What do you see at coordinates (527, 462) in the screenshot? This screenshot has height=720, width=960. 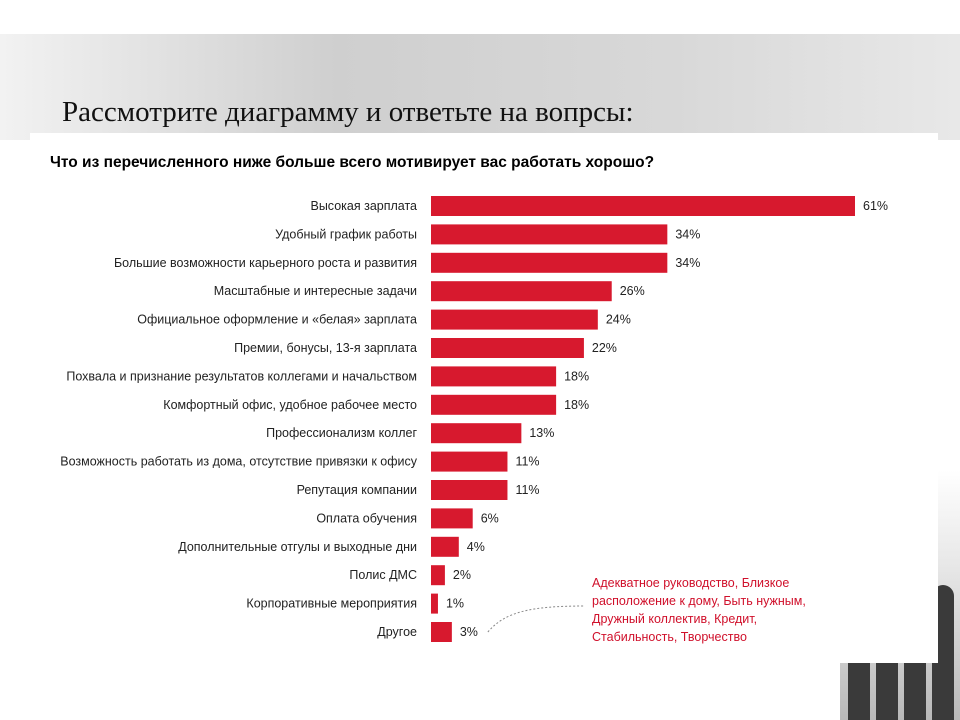 I see `value-label-10: 11%` at bounding box center [527, 462].